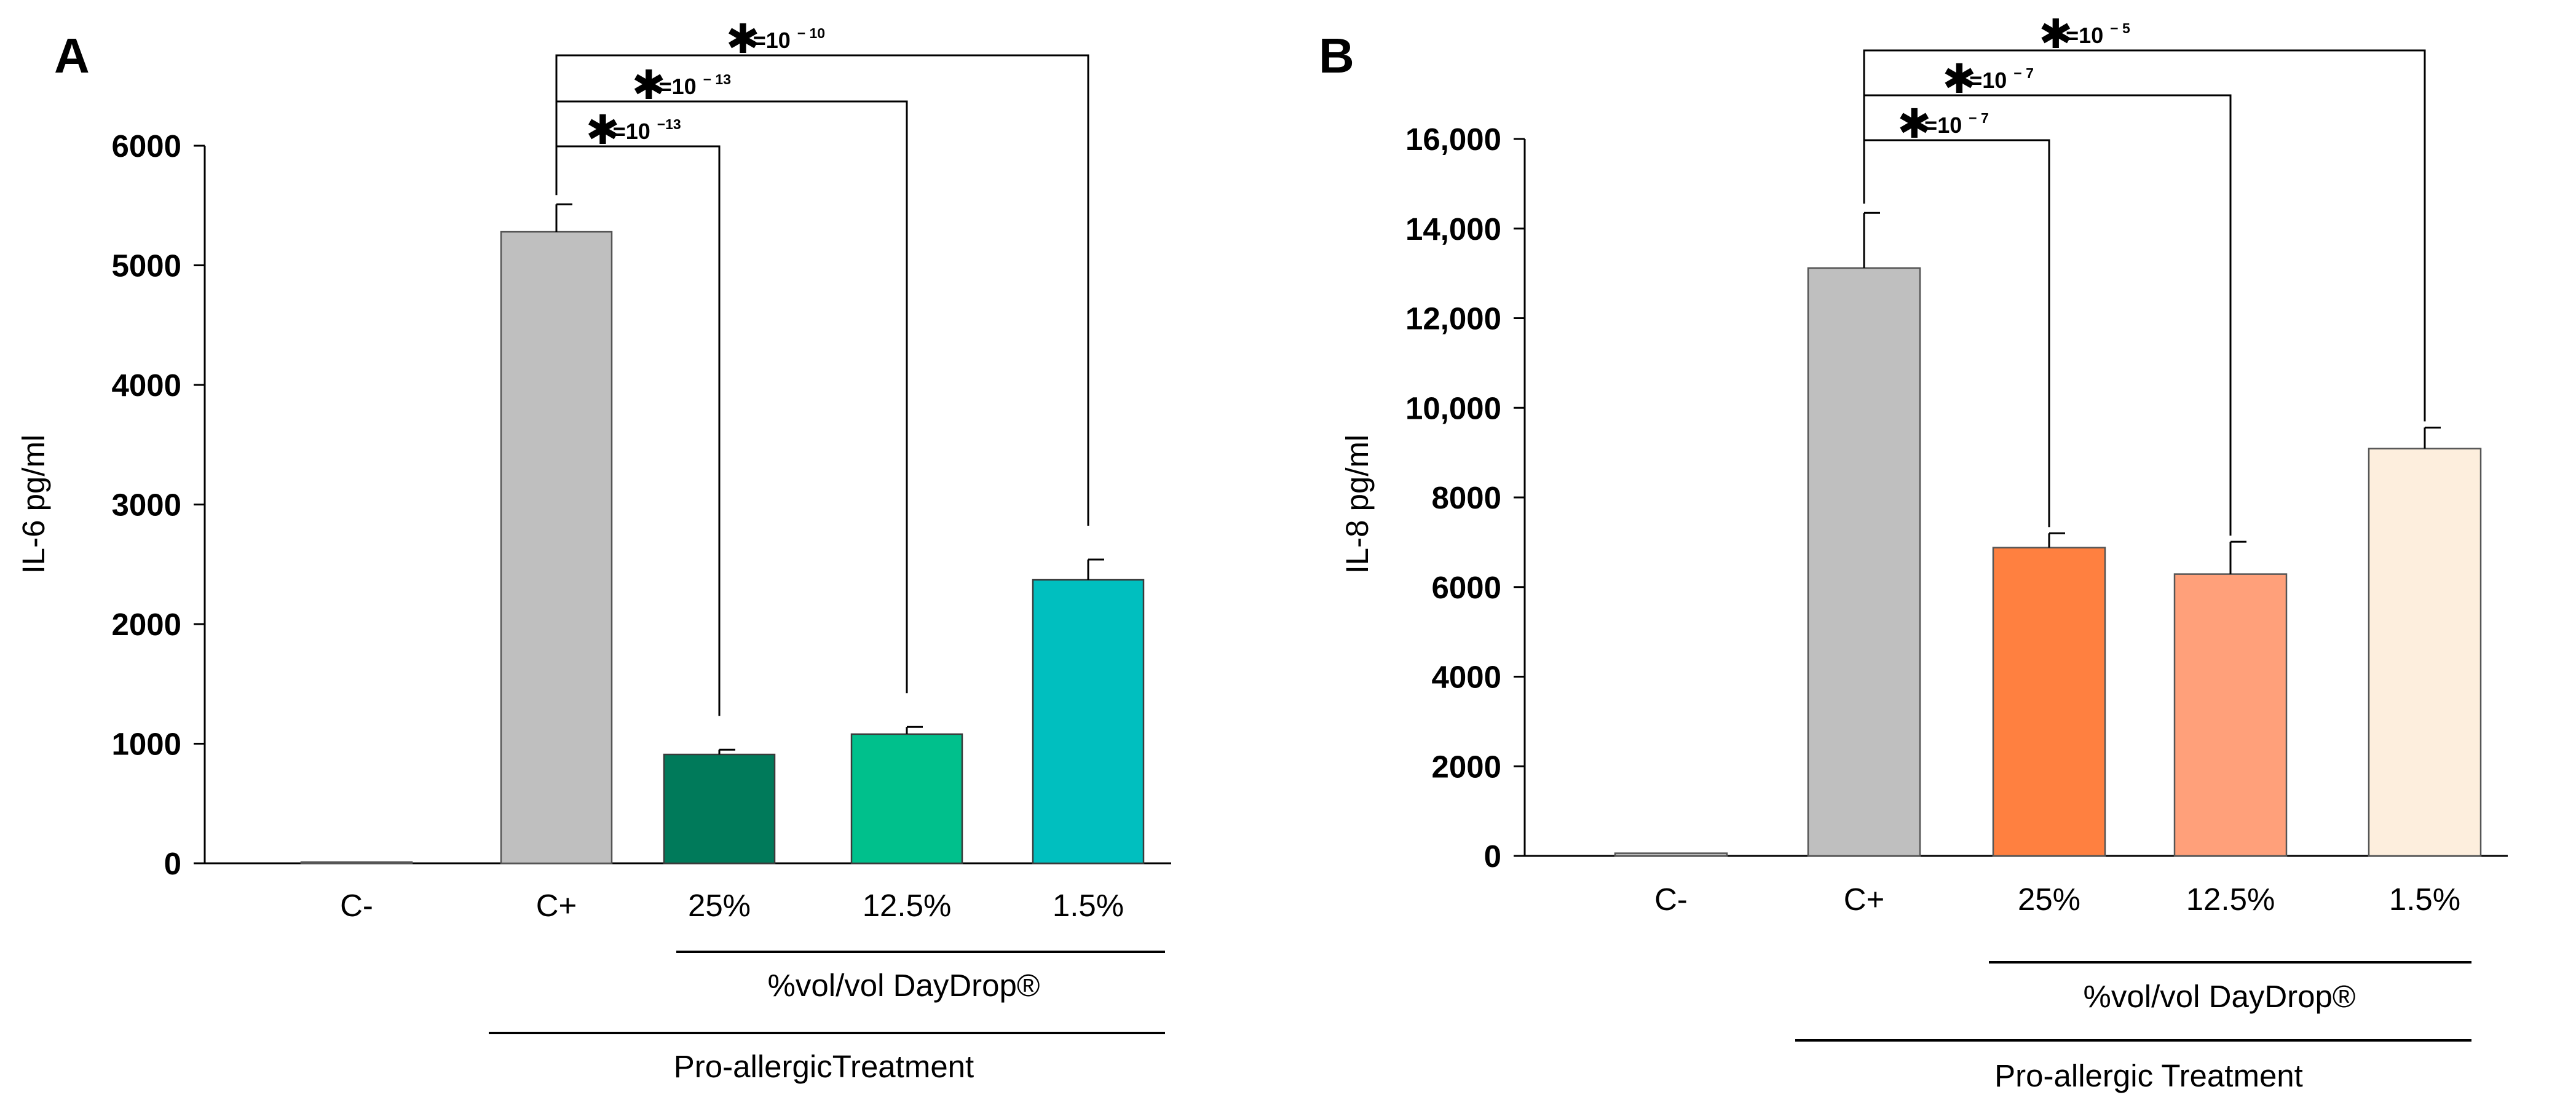 Image resolution: width=2576 pixels, height=1116 pixels. Describe the element at coordinates (811, 33) in the screenshot. I see `significance-p-exponent: − 10` at that location.